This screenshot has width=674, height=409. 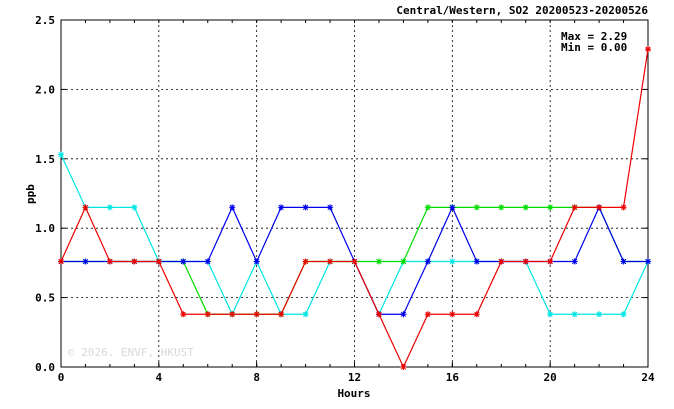 What do you see at coordinates (594, 47) in the screenshot?
I see `min-stat: Min = 0.00` at bounding box center [594, 47].